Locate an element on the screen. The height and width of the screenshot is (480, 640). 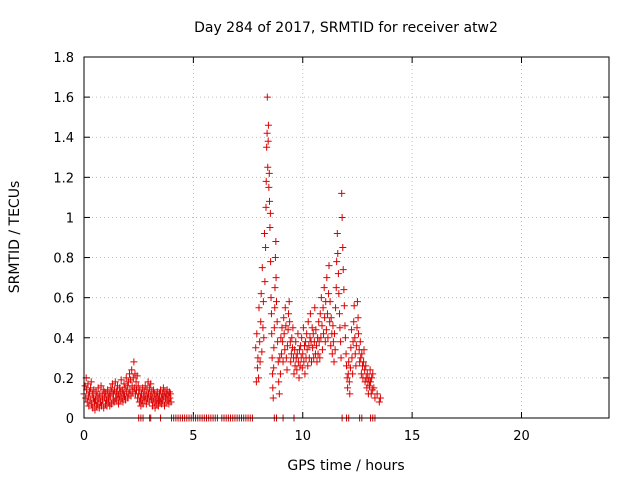
y-tick-label: 1.6 is located at coordinates (63, 98).